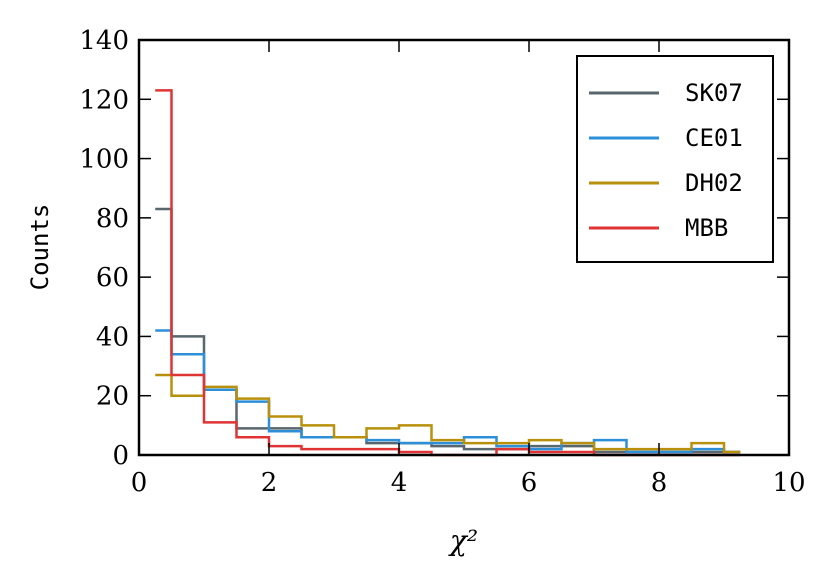 This screenshot has width=830, height=577. What do you see at coordinates (706, 228) in the screenshot?
I see `legend-label-mbb: MBB` at bounding box center [706, 228].